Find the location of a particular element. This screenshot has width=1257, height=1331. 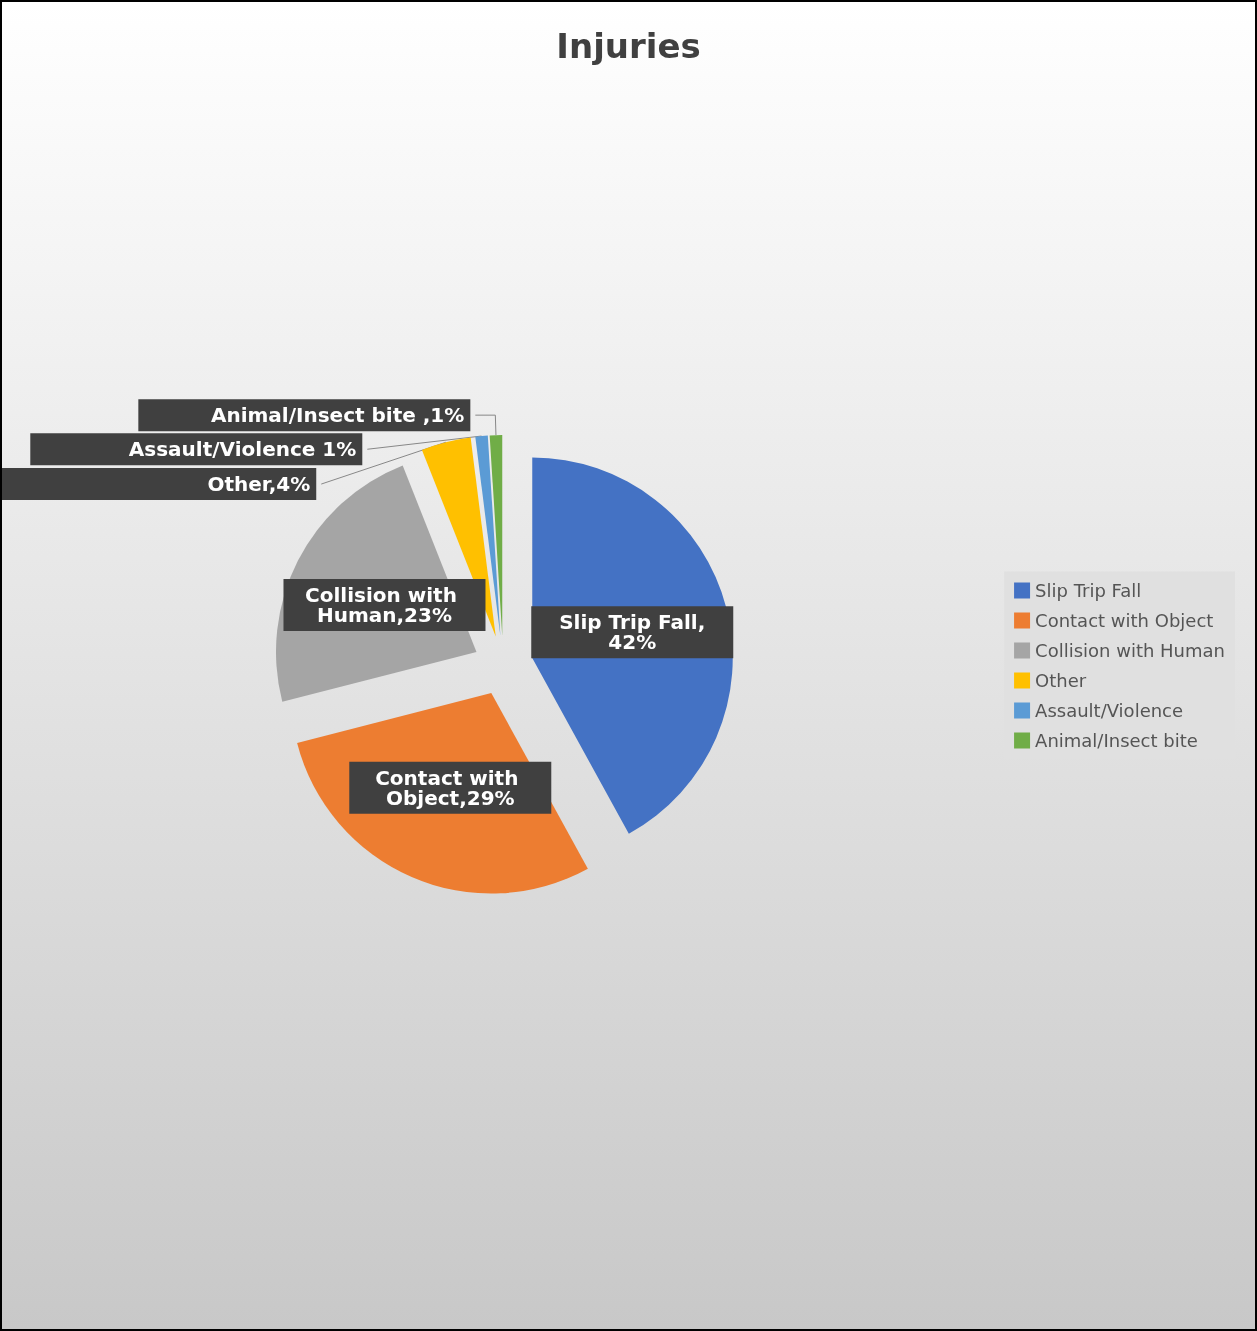

legend-label: Collision with Human is located at coordinates (1130, 650).